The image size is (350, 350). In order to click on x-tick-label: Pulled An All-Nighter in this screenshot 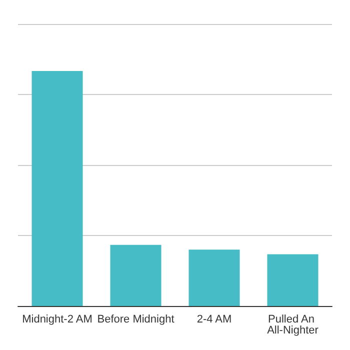, I will do `click(293, 325)`.